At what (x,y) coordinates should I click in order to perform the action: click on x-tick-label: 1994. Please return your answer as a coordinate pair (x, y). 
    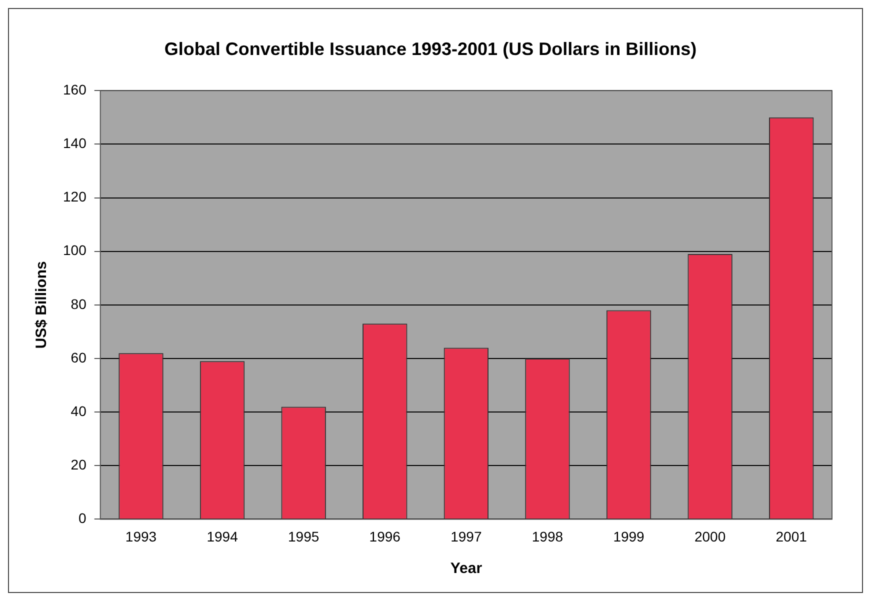
    Looking at the image, I should click on (222, 536).